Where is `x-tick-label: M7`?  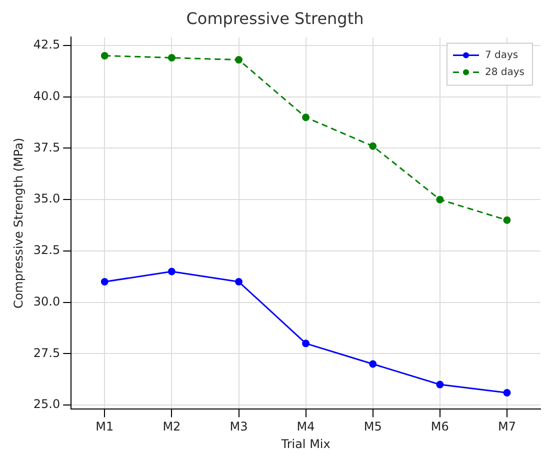
x-tick-label: M7 is located at coordinates (507, 427).